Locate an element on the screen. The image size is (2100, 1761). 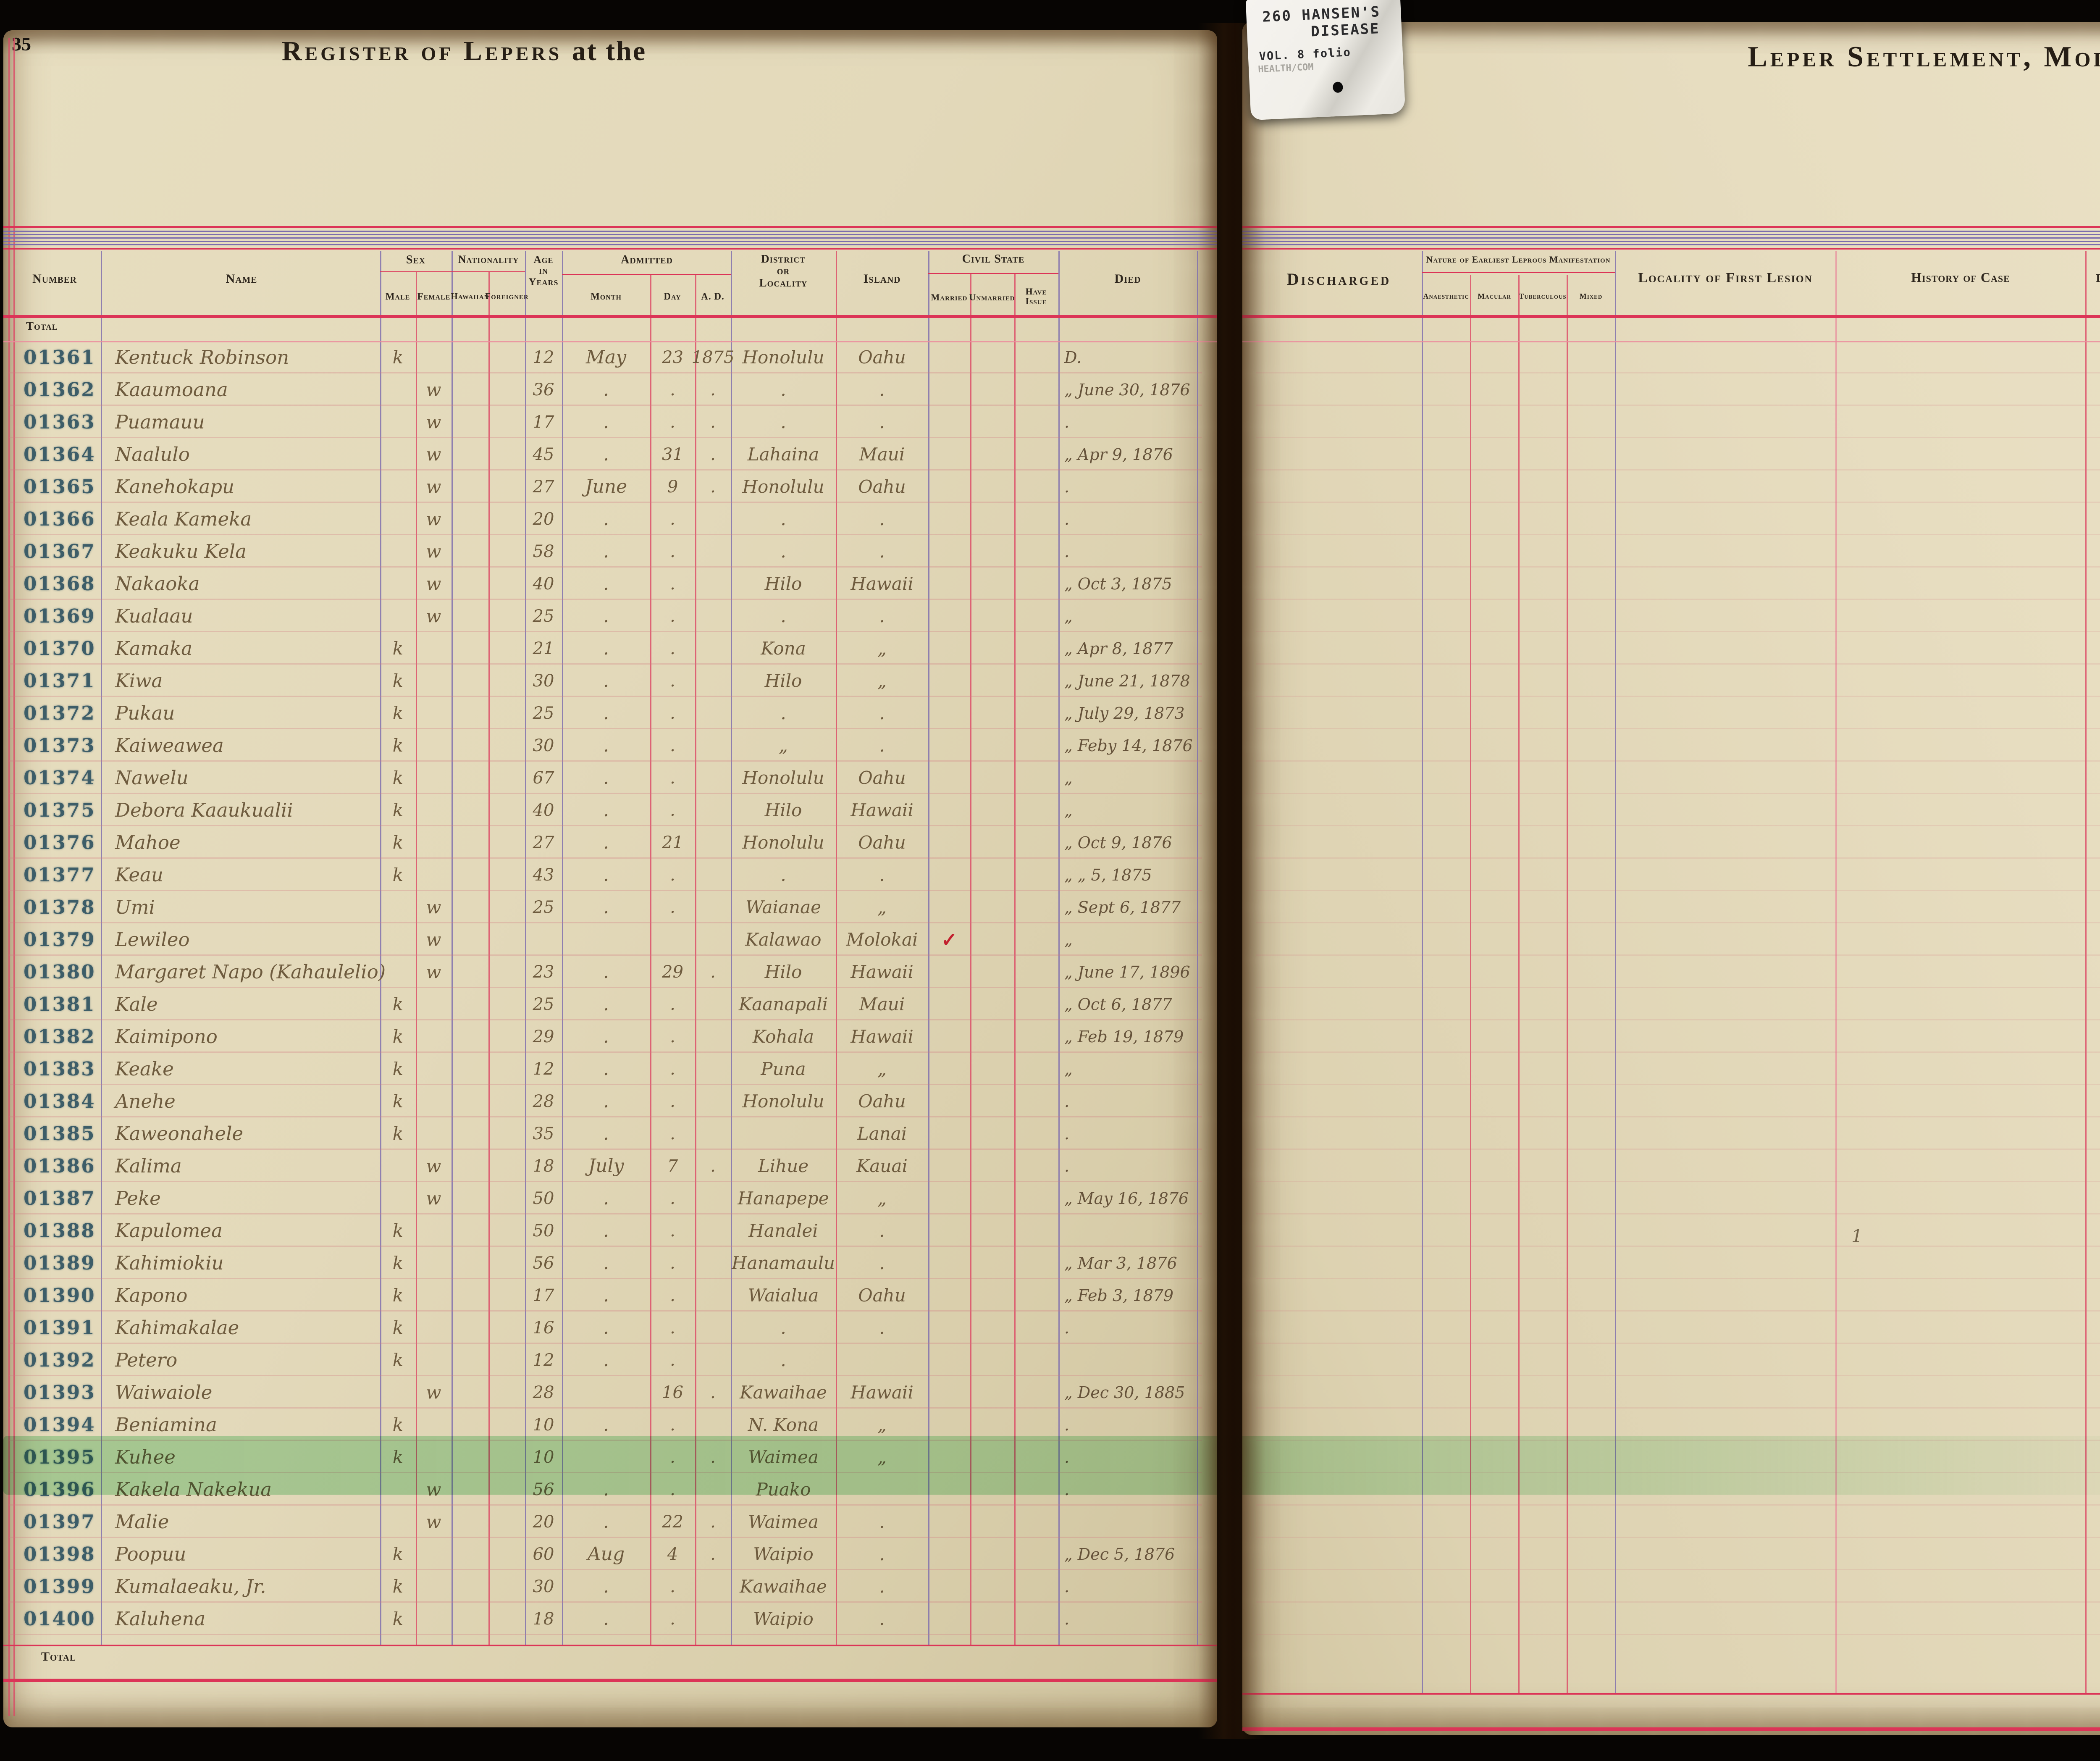
register-cell-10: Waianae is located at coordinates (783, 907).